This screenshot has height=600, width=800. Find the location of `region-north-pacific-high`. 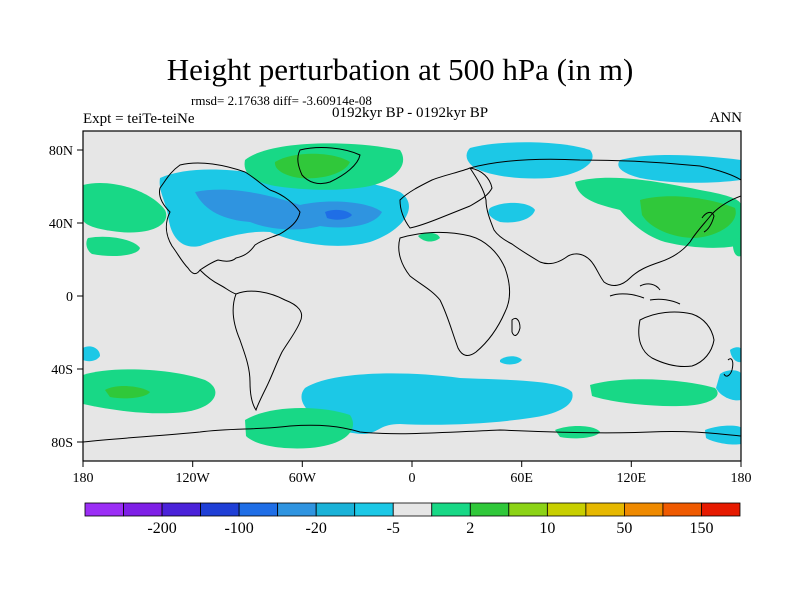

region-north-pacific-high is located at coordinates (125, 207).